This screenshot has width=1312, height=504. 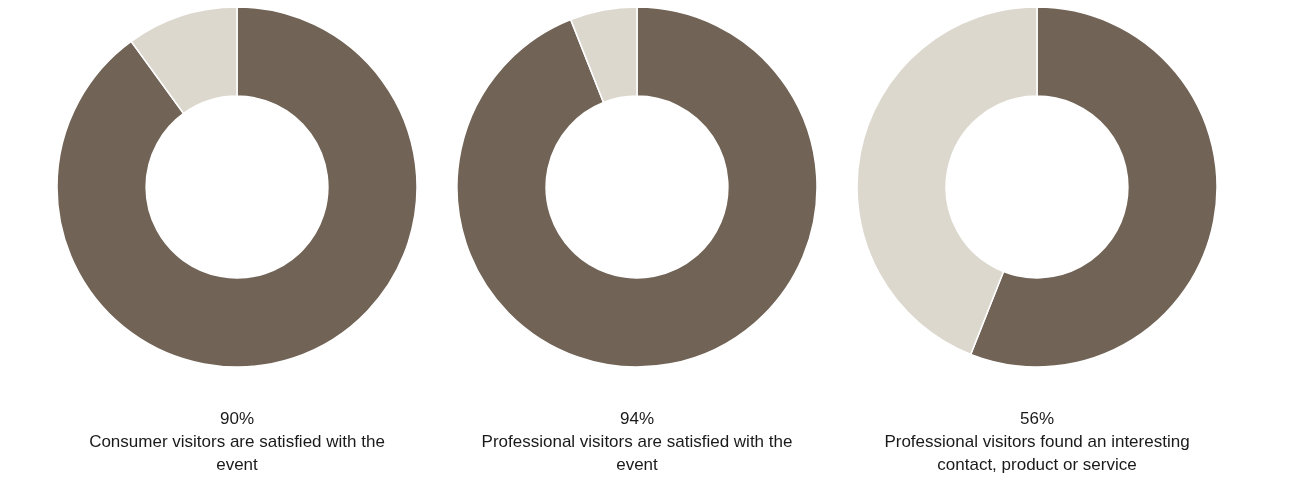 What do you see at coordinates (237, 453) in the screenshot?
I see `text: Consumer visitors are satisfied with the event` at bounding box center [237, 453].